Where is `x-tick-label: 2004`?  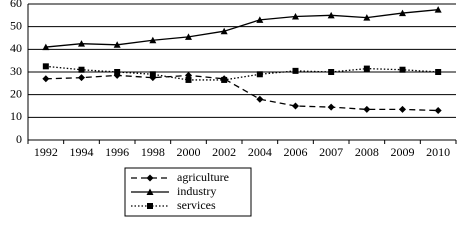
x-tick-label: 2004 is located at coordinates (260, 152).